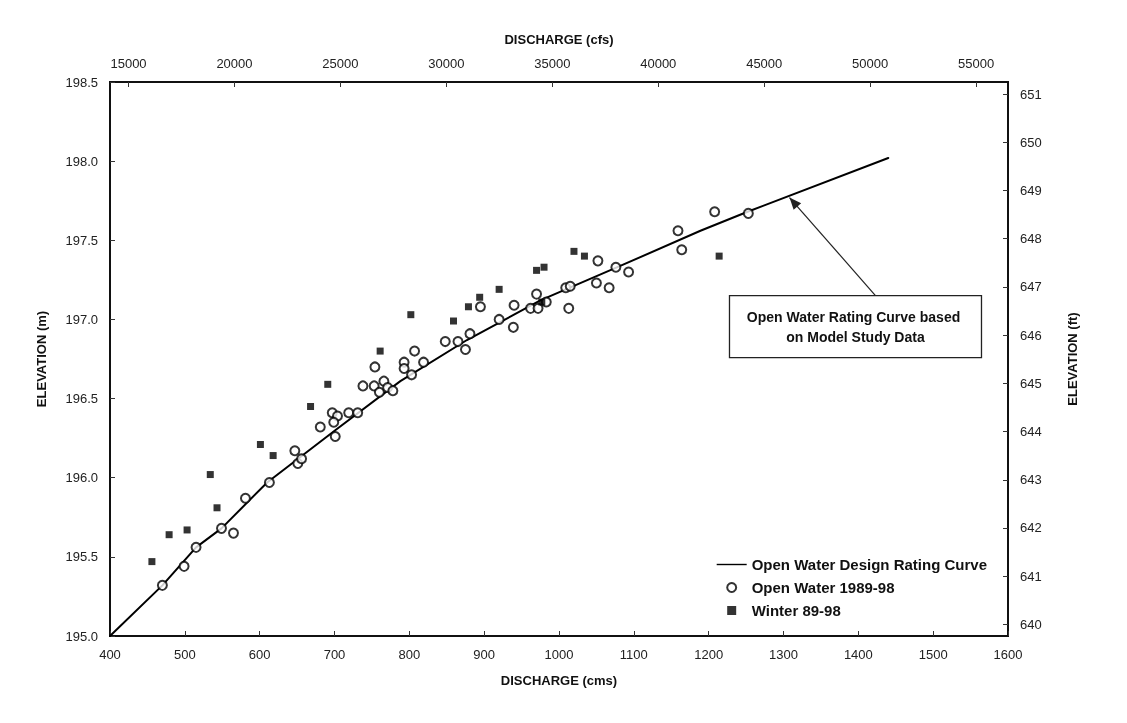  What do you see at coordinates (933, 654) in the screenshot?
I see `x-tick-label: 1500` at bounding box center [933, 654].